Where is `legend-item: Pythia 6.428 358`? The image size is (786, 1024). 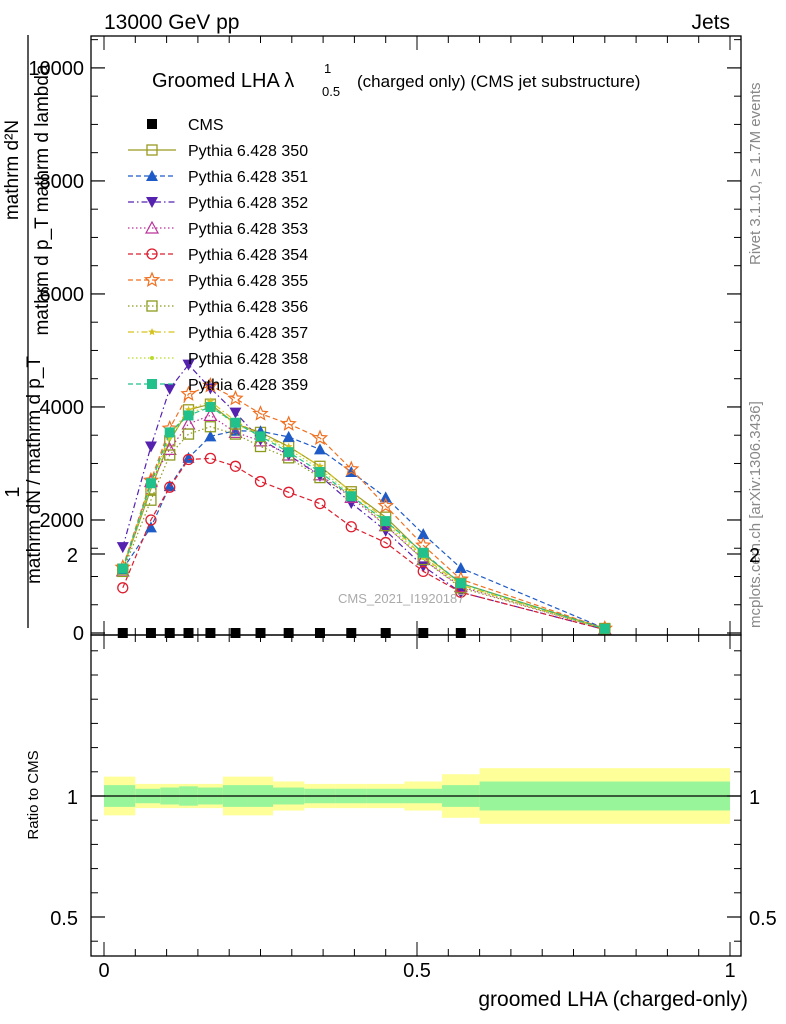
legend-item: Pythia 6.428 358 is located at coordinates (218, 359).